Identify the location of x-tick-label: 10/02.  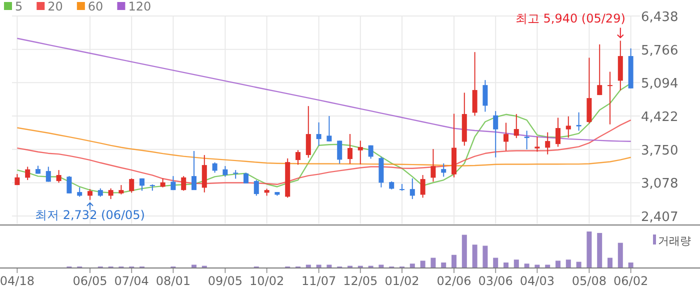
(267, 281).